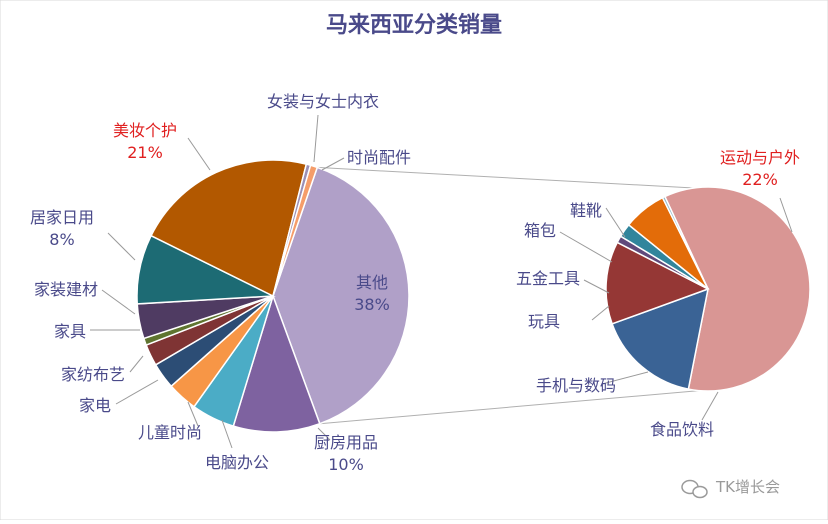 Image resolution: width=828 pixels, height=524 pixels. I want to click on main-percent-1: 10%, so click(346, 464).